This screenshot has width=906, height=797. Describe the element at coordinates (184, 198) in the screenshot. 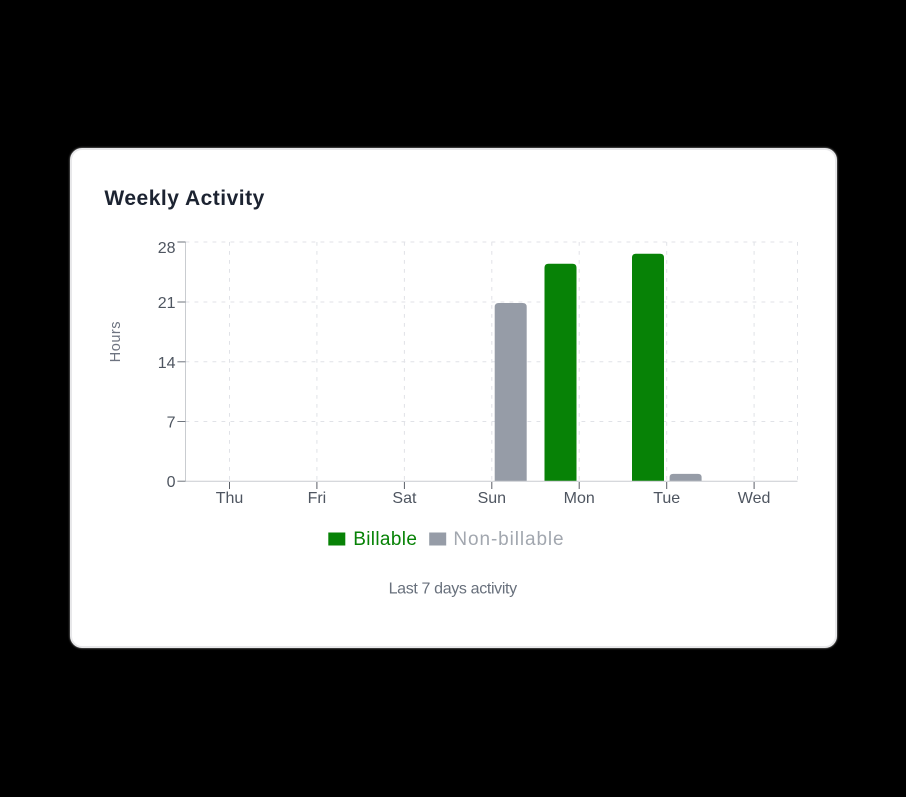

I see `svg-text: Weekly Activity` at that location.